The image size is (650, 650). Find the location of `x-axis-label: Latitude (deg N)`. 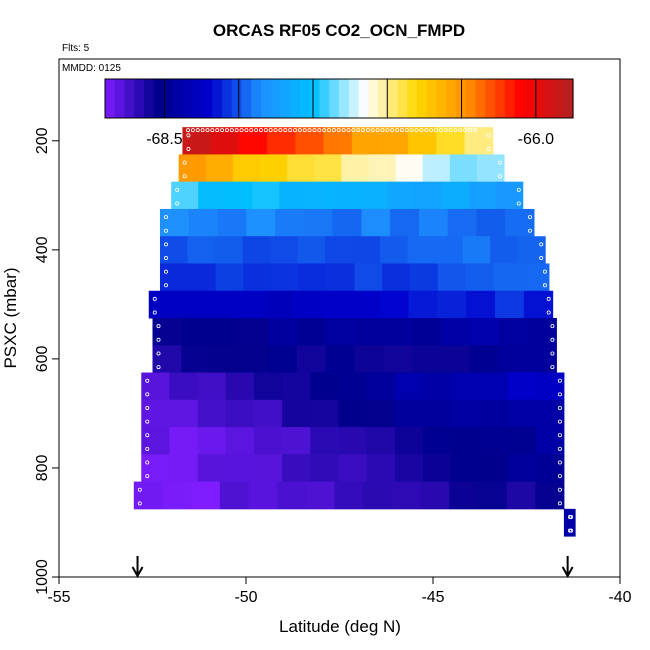

x-axis-label: Latitude (deg N) is located at coordinates (340, 626).